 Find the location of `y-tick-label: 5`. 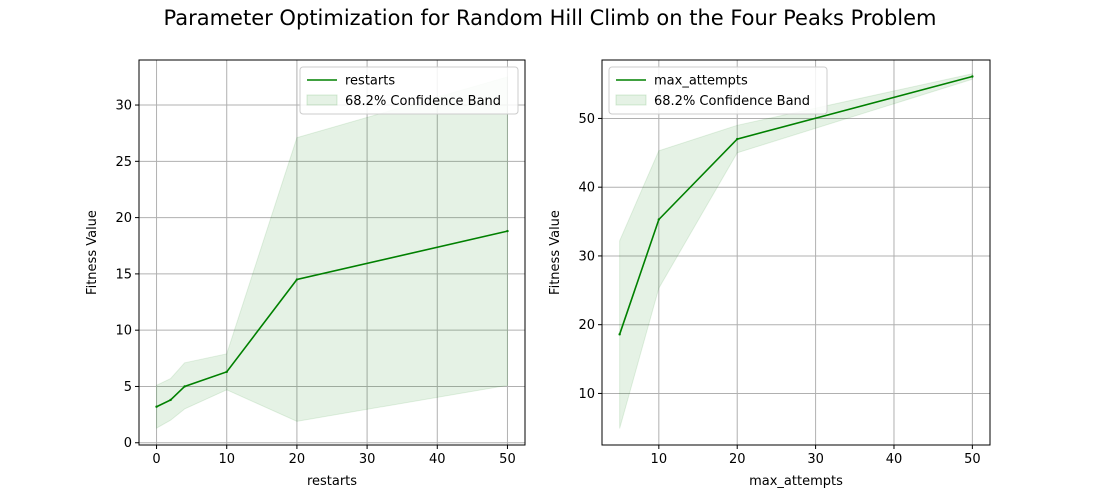

y-tick-label: 5 is located at coordinates (128, 387).